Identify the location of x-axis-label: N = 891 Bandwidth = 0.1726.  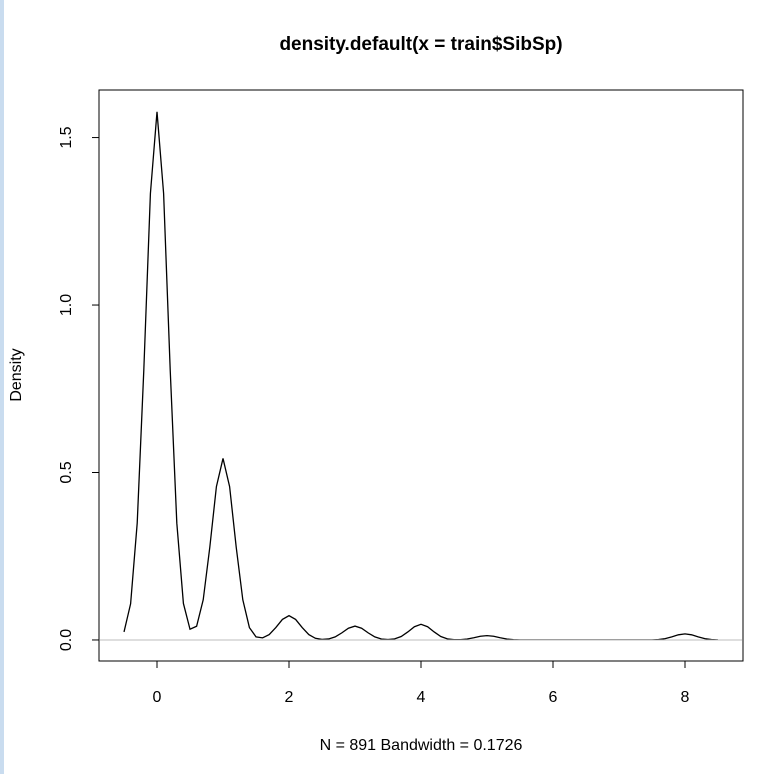
(421, 745).